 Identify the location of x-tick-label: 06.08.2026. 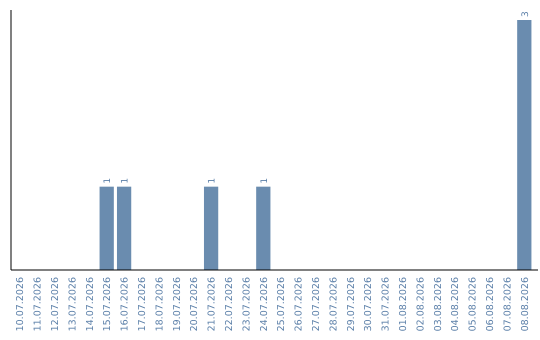
(490, 304).